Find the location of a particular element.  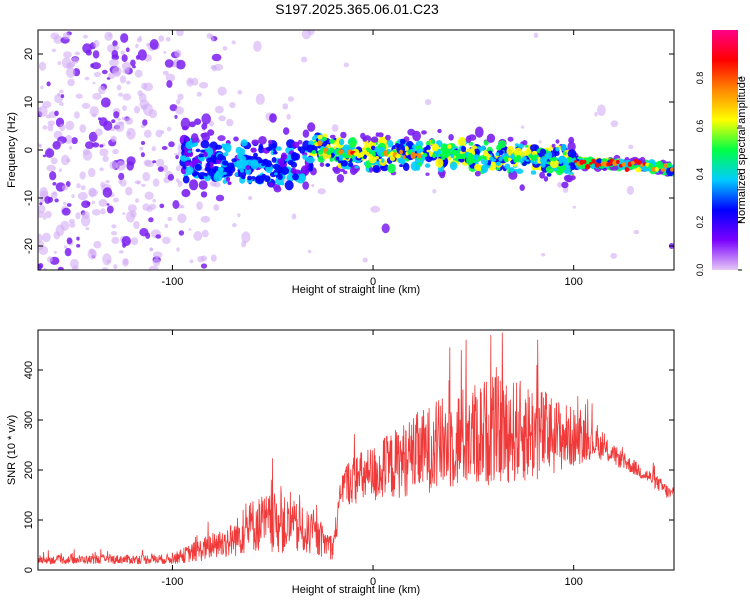

spectrogram-x-tick-label-0: 0 is located at coordinates (373, 282).